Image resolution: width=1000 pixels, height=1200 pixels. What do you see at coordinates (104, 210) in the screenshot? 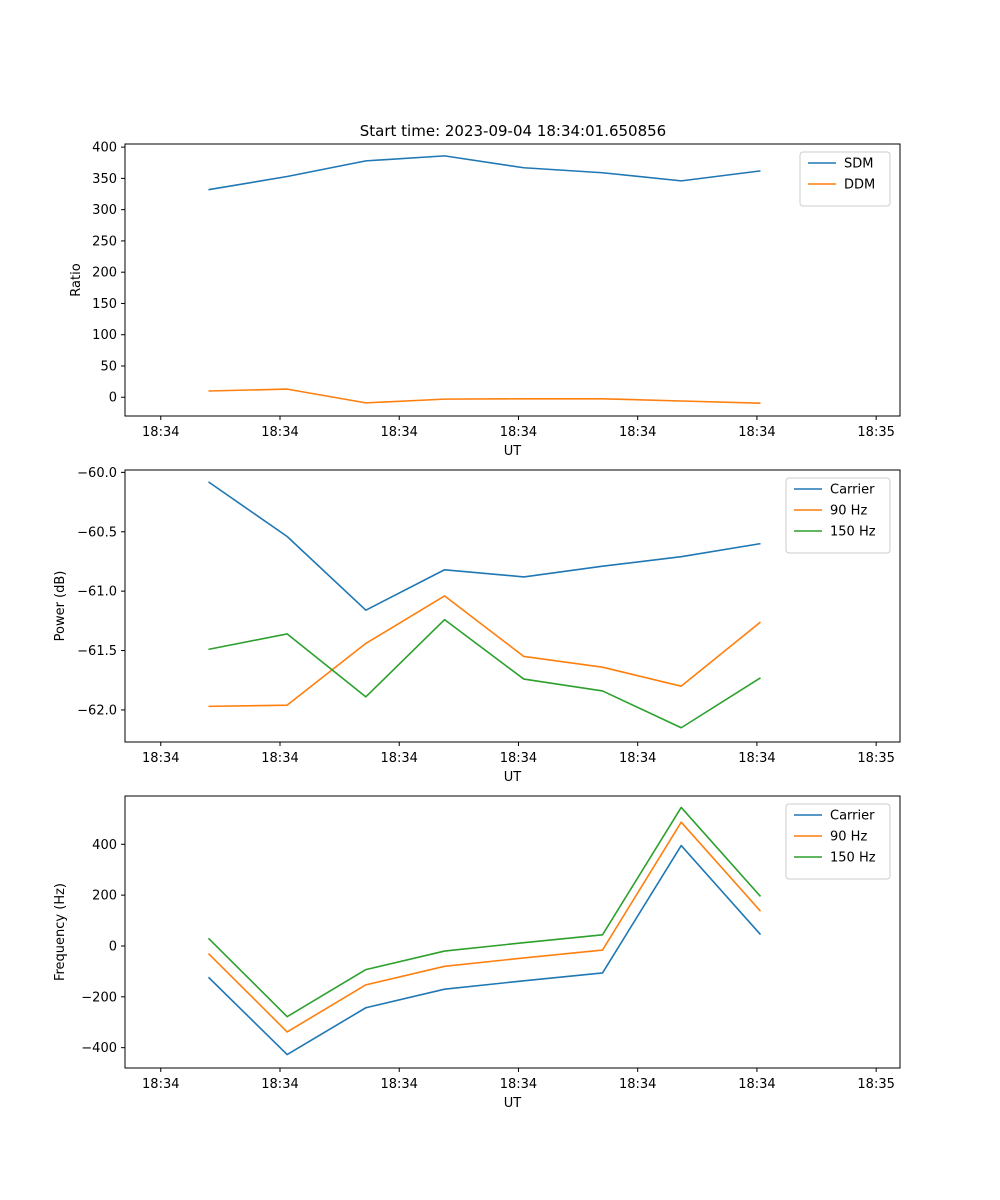
I see `ratio-y-tick-label: 300` at bounding box center [104, 210].